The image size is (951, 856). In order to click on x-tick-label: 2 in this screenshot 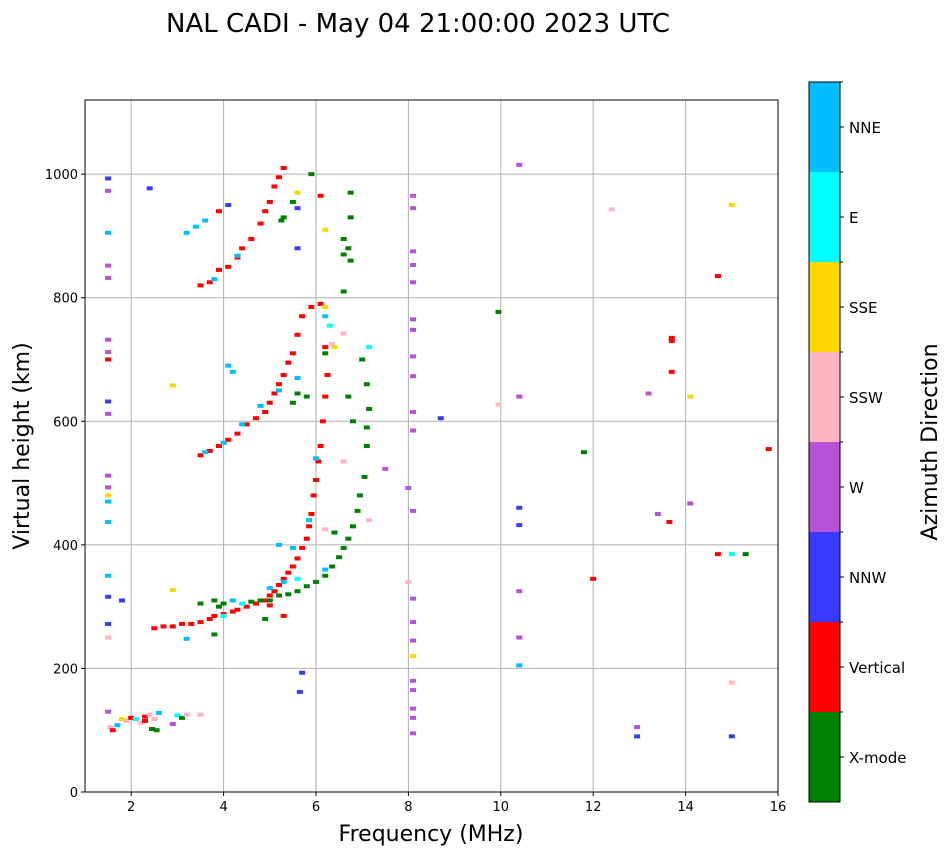, I will do `click(131, 807)`.